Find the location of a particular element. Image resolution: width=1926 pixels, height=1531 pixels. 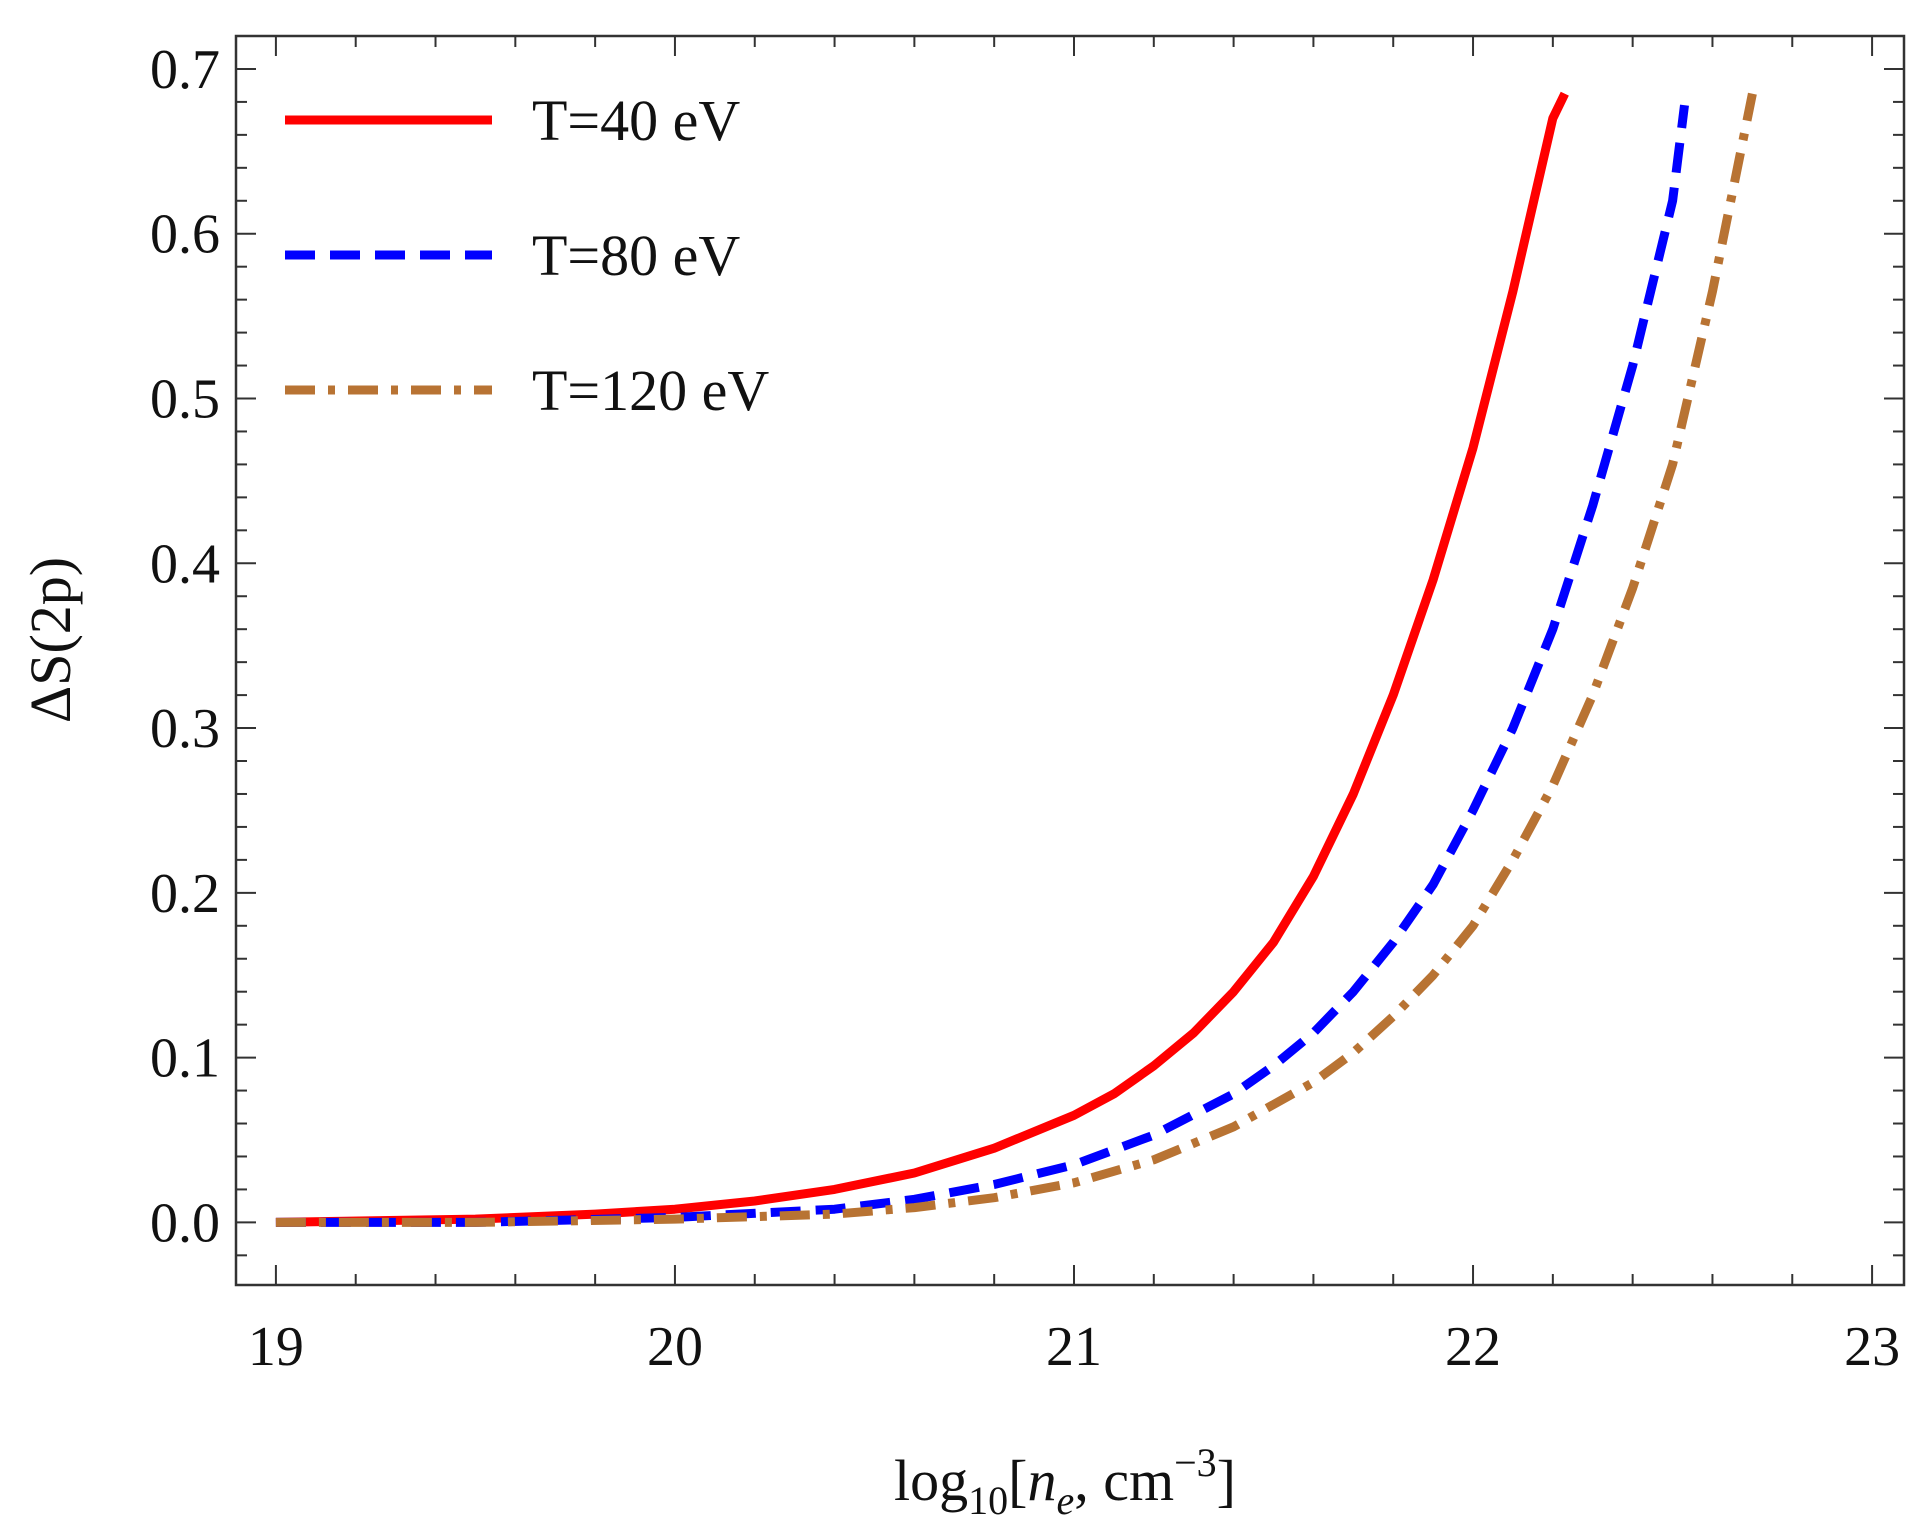

y-tick-label: 0.0 is located at coordinates (185, 1223).